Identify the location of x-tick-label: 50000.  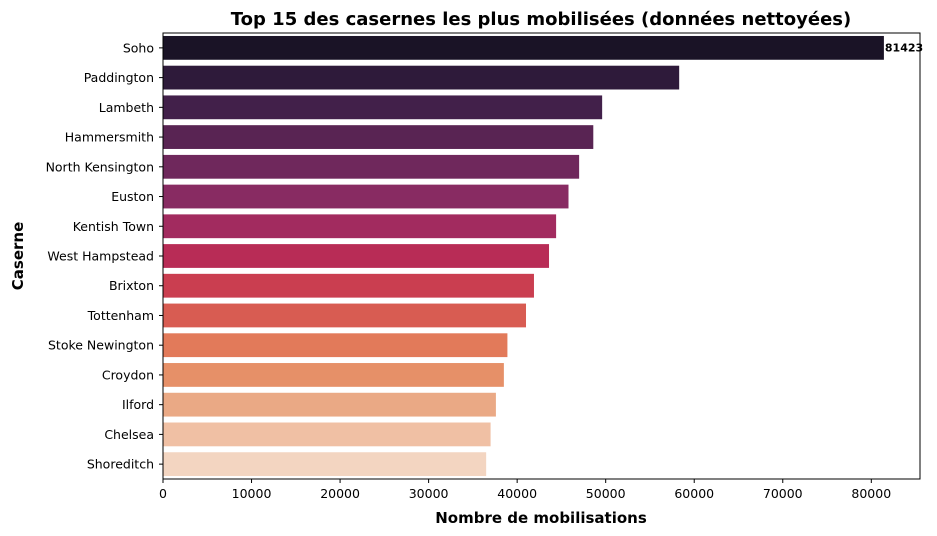
(606, 493).